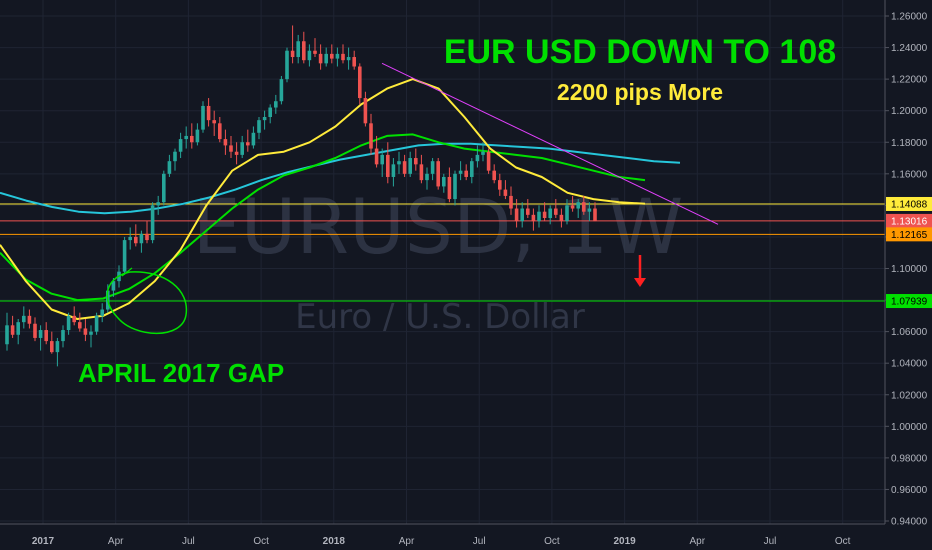 Image resolution: width=932 pixels, height=550 pixels. Describe the element at coordinates (909, 252) in the screenshot. I see `price-labels: 1.14088 1.13016 1.12165 1.07939` at that location.